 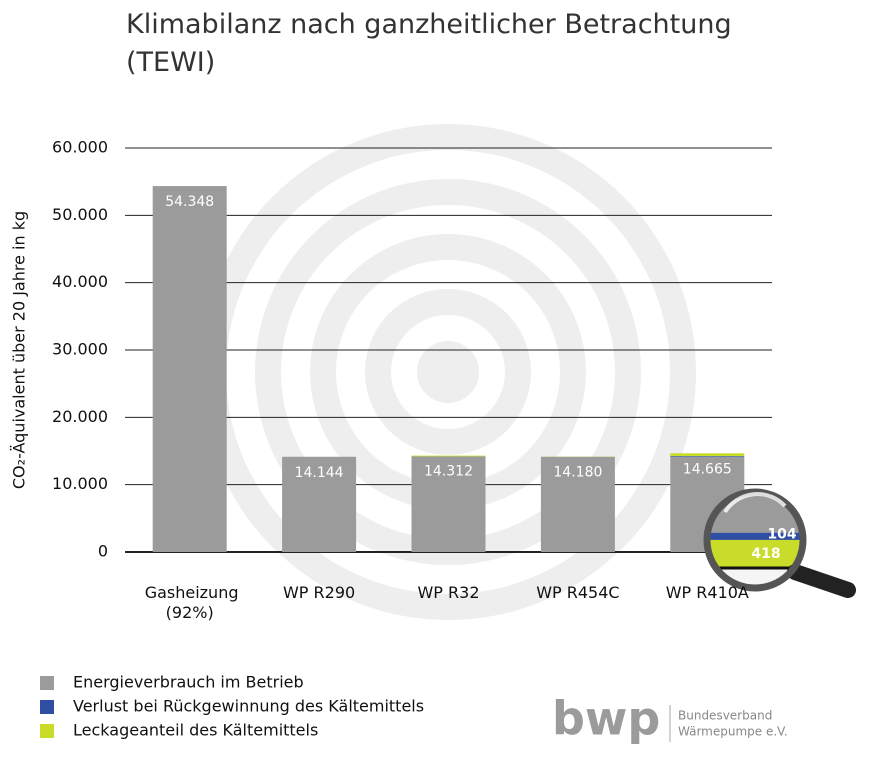 What do you see at coordinates (80, 147) in the screenshot?
I see `y-tick-label: 60.000` at bounding box center [80, 147].